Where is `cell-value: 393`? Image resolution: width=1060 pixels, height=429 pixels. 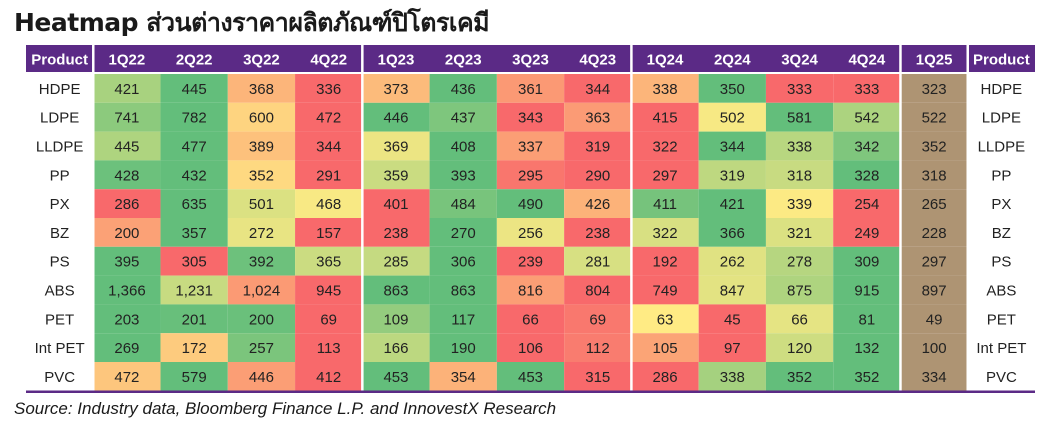 cell-value: 393 is located at coordinates (463, 175).